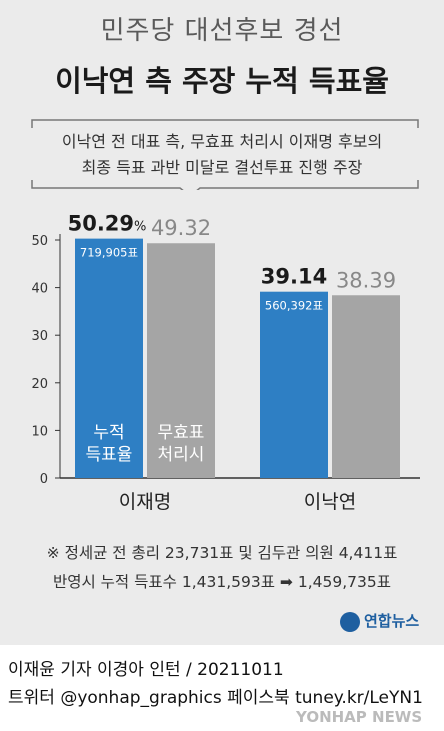  What do you see at coordinates (39, 336) in the screenshot?
I see `y-tick-label: 30` at bounding box center [39, 336].